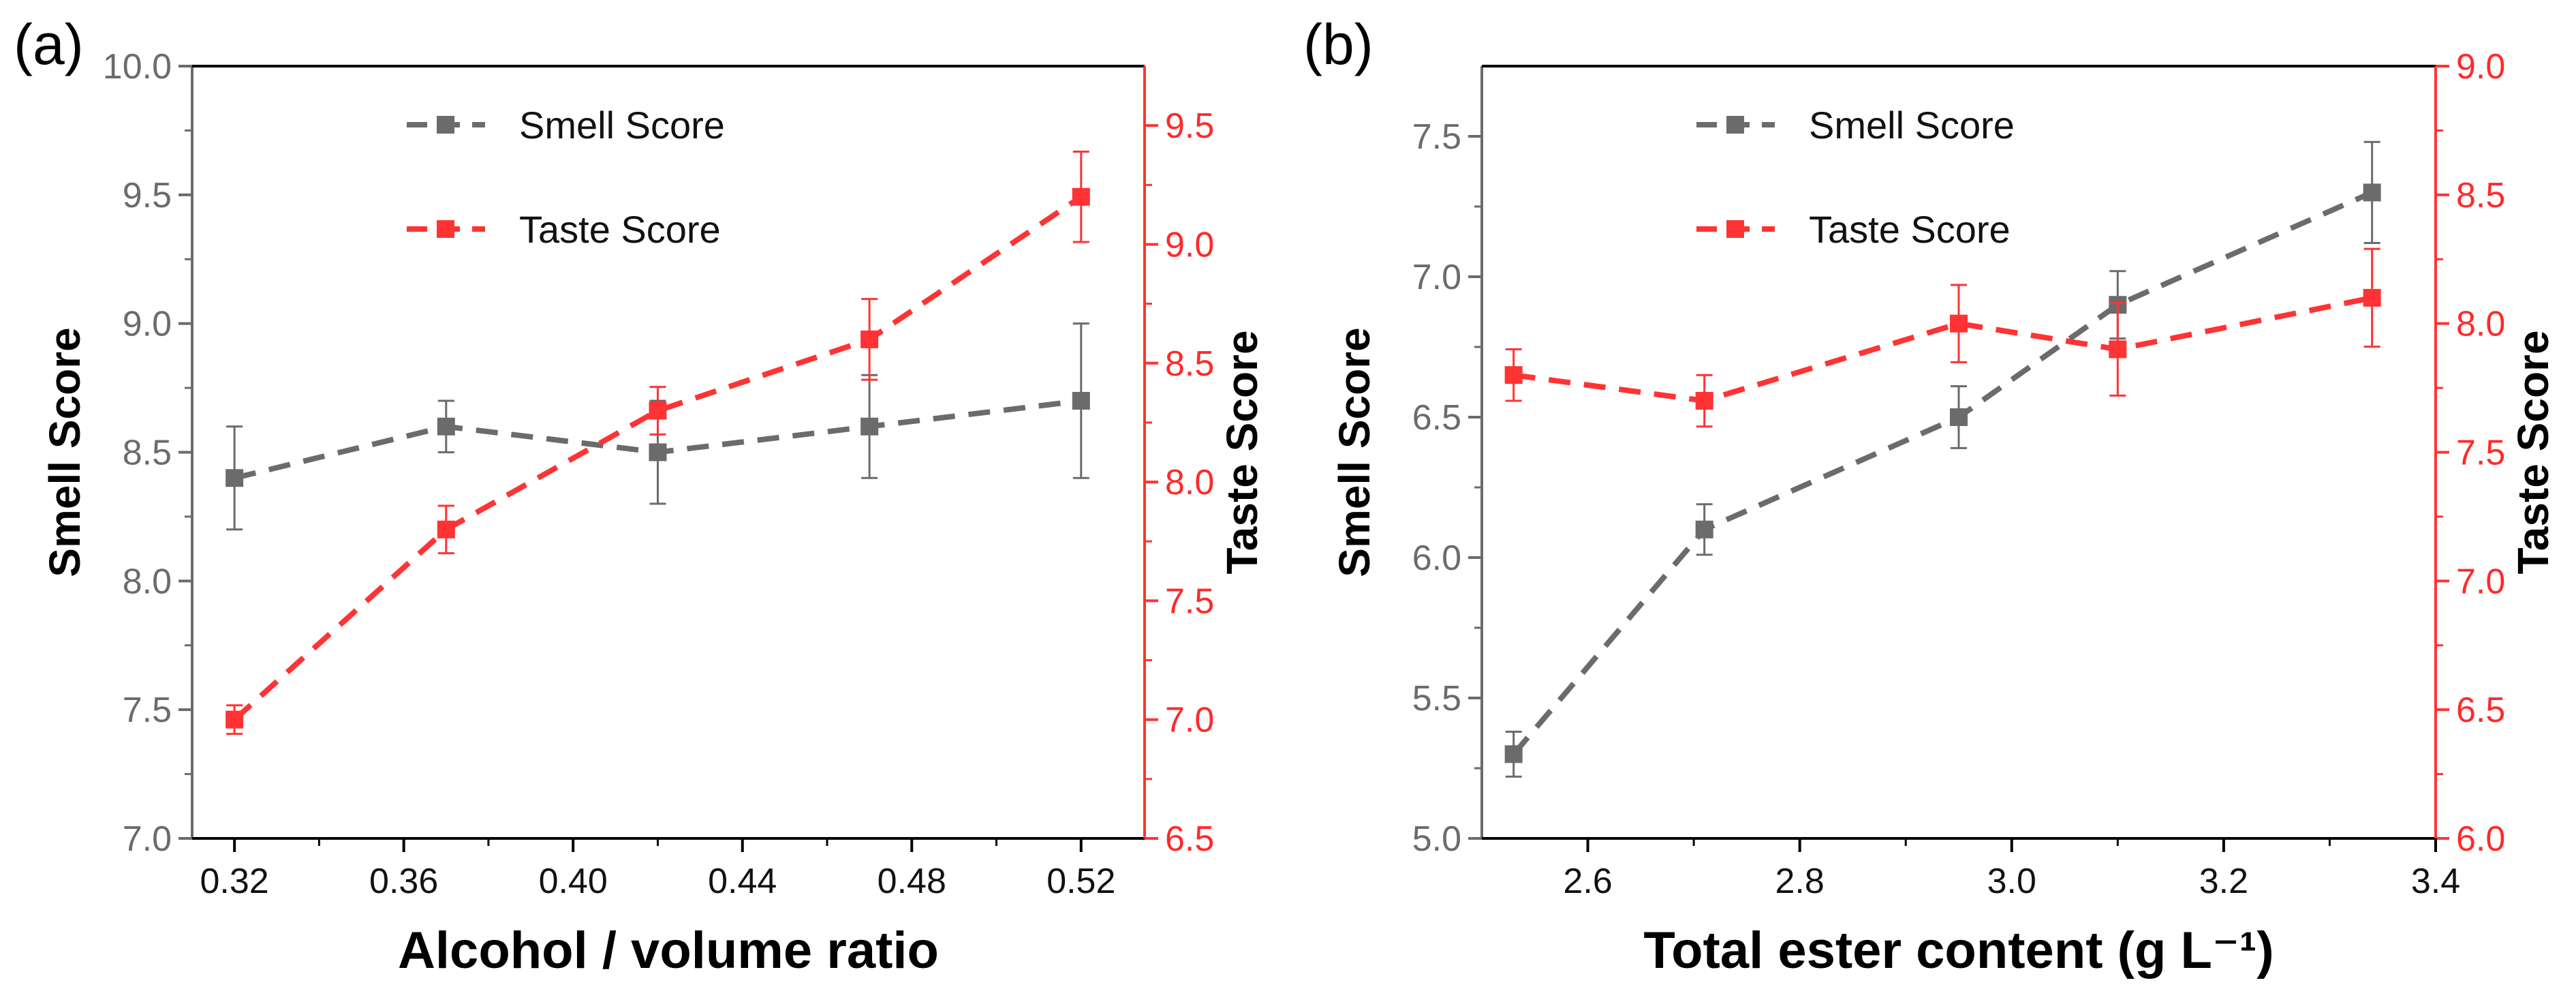 The height and width of the screenshot is (987, 2576). I want to click on bottom-tick-label: 0.52, so click(1080, 882).